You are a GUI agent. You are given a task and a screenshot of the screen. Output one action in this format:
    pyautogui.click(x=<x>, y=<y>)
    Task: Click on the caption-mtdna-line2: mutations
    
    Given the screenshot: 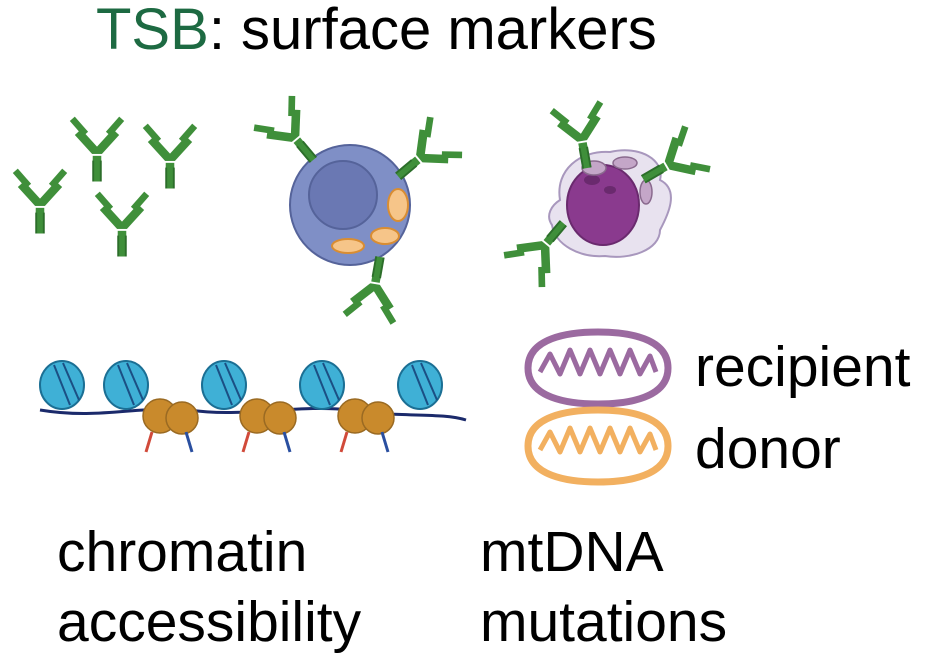 What is the action you would take?
    pyautogui.click(x=604, y=622)
    